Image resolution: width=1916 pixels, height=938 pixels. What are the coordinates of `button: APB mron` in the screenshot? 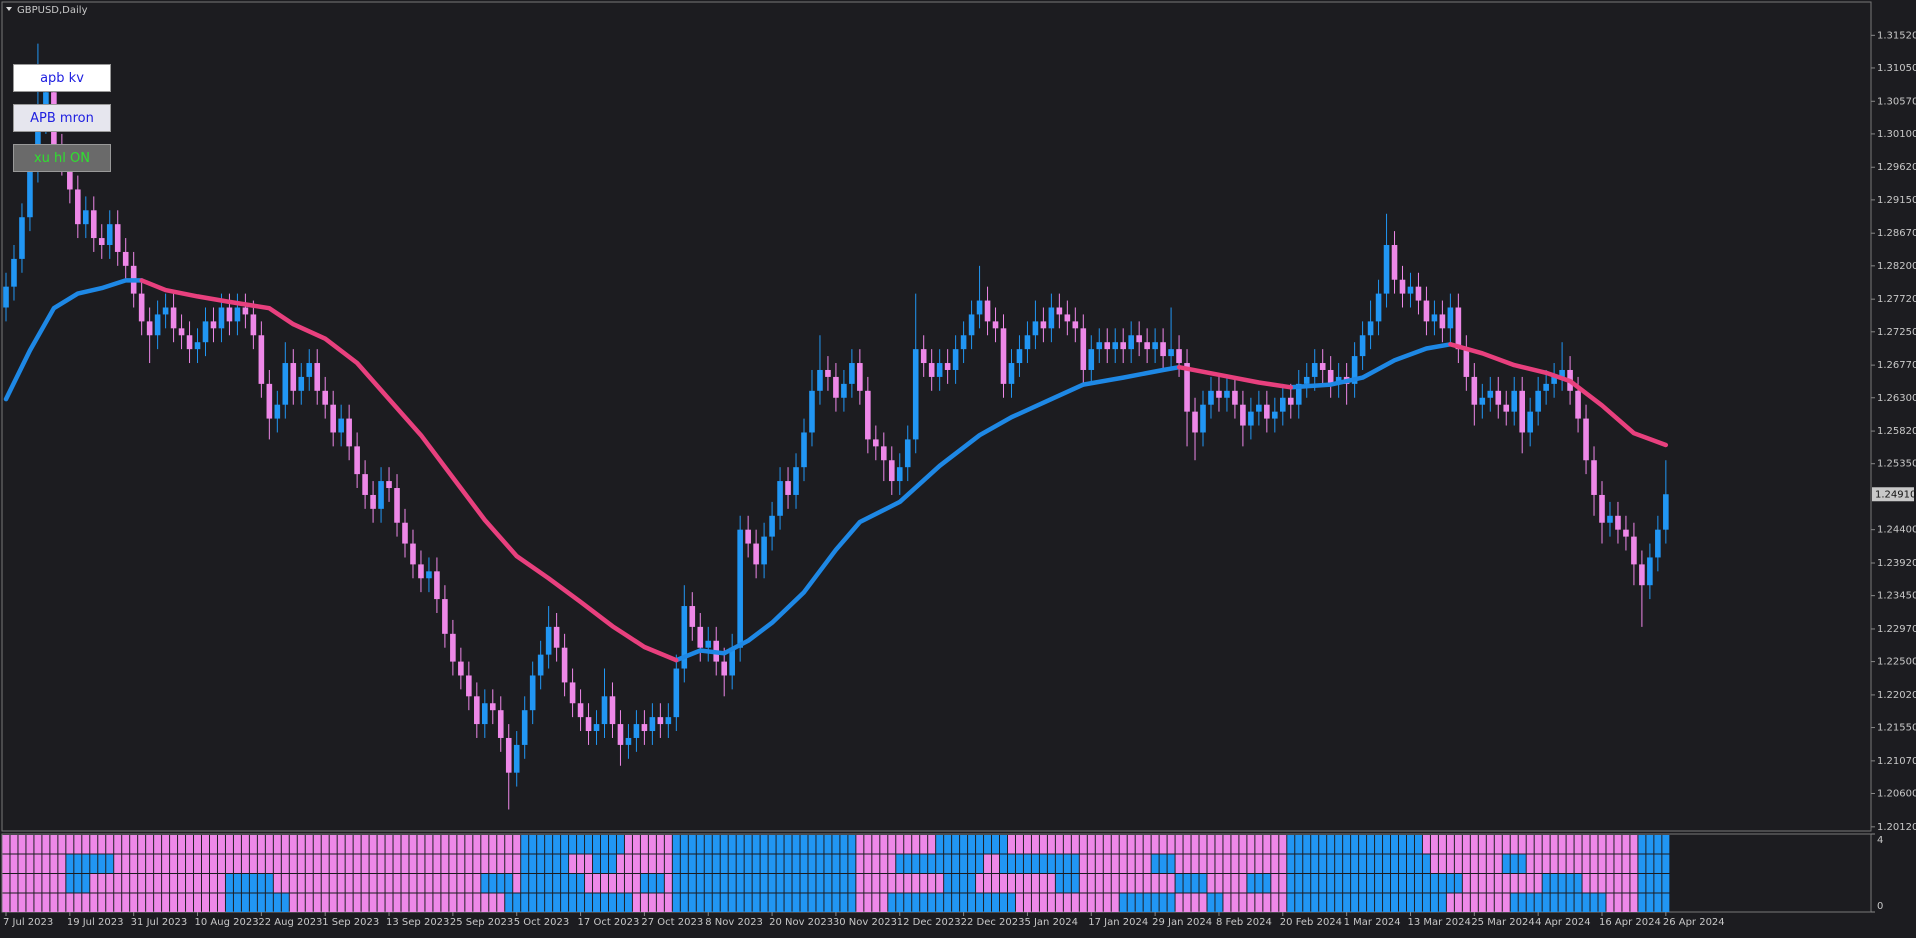 It's located at (62, 118).